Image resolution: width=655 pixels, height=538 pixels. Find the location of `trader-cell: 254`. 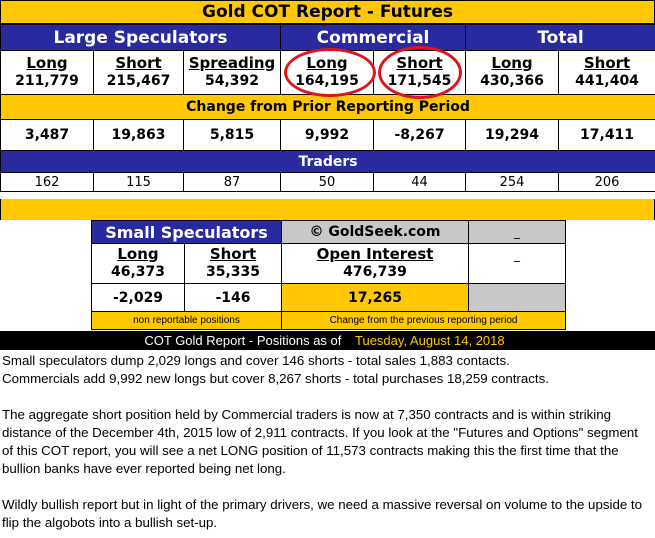

trader-cell: 254 is located at coordinates (512, 182).